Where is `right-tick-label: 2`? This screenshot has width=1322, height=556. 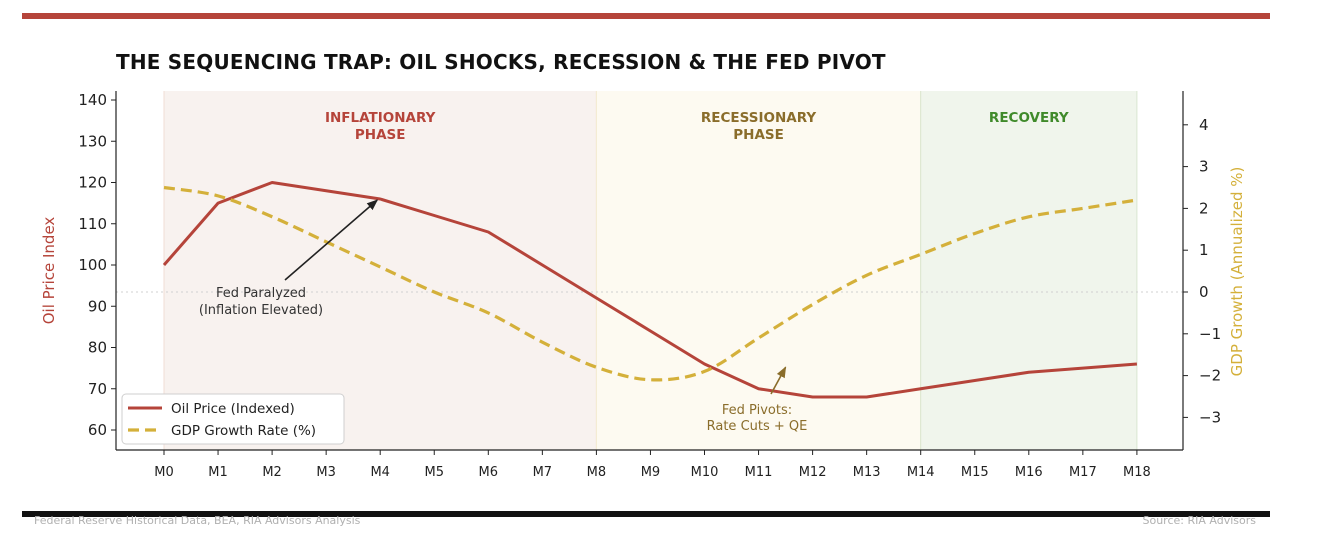 right-tick-label: 2 is located at coordinates (1204, 208).